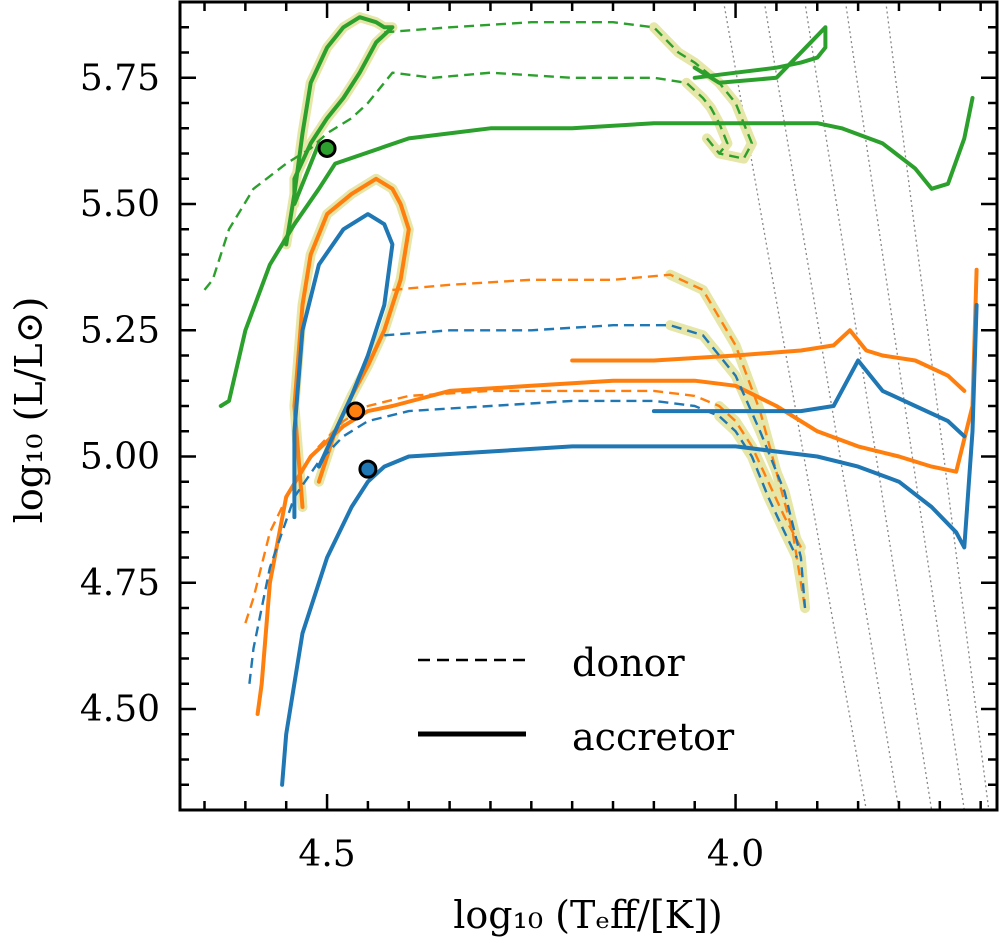 Image resolution: width=1000 pixels, height=943 pixels. I want to click on series-line-orange-accretor-branch, so click(768, 360).